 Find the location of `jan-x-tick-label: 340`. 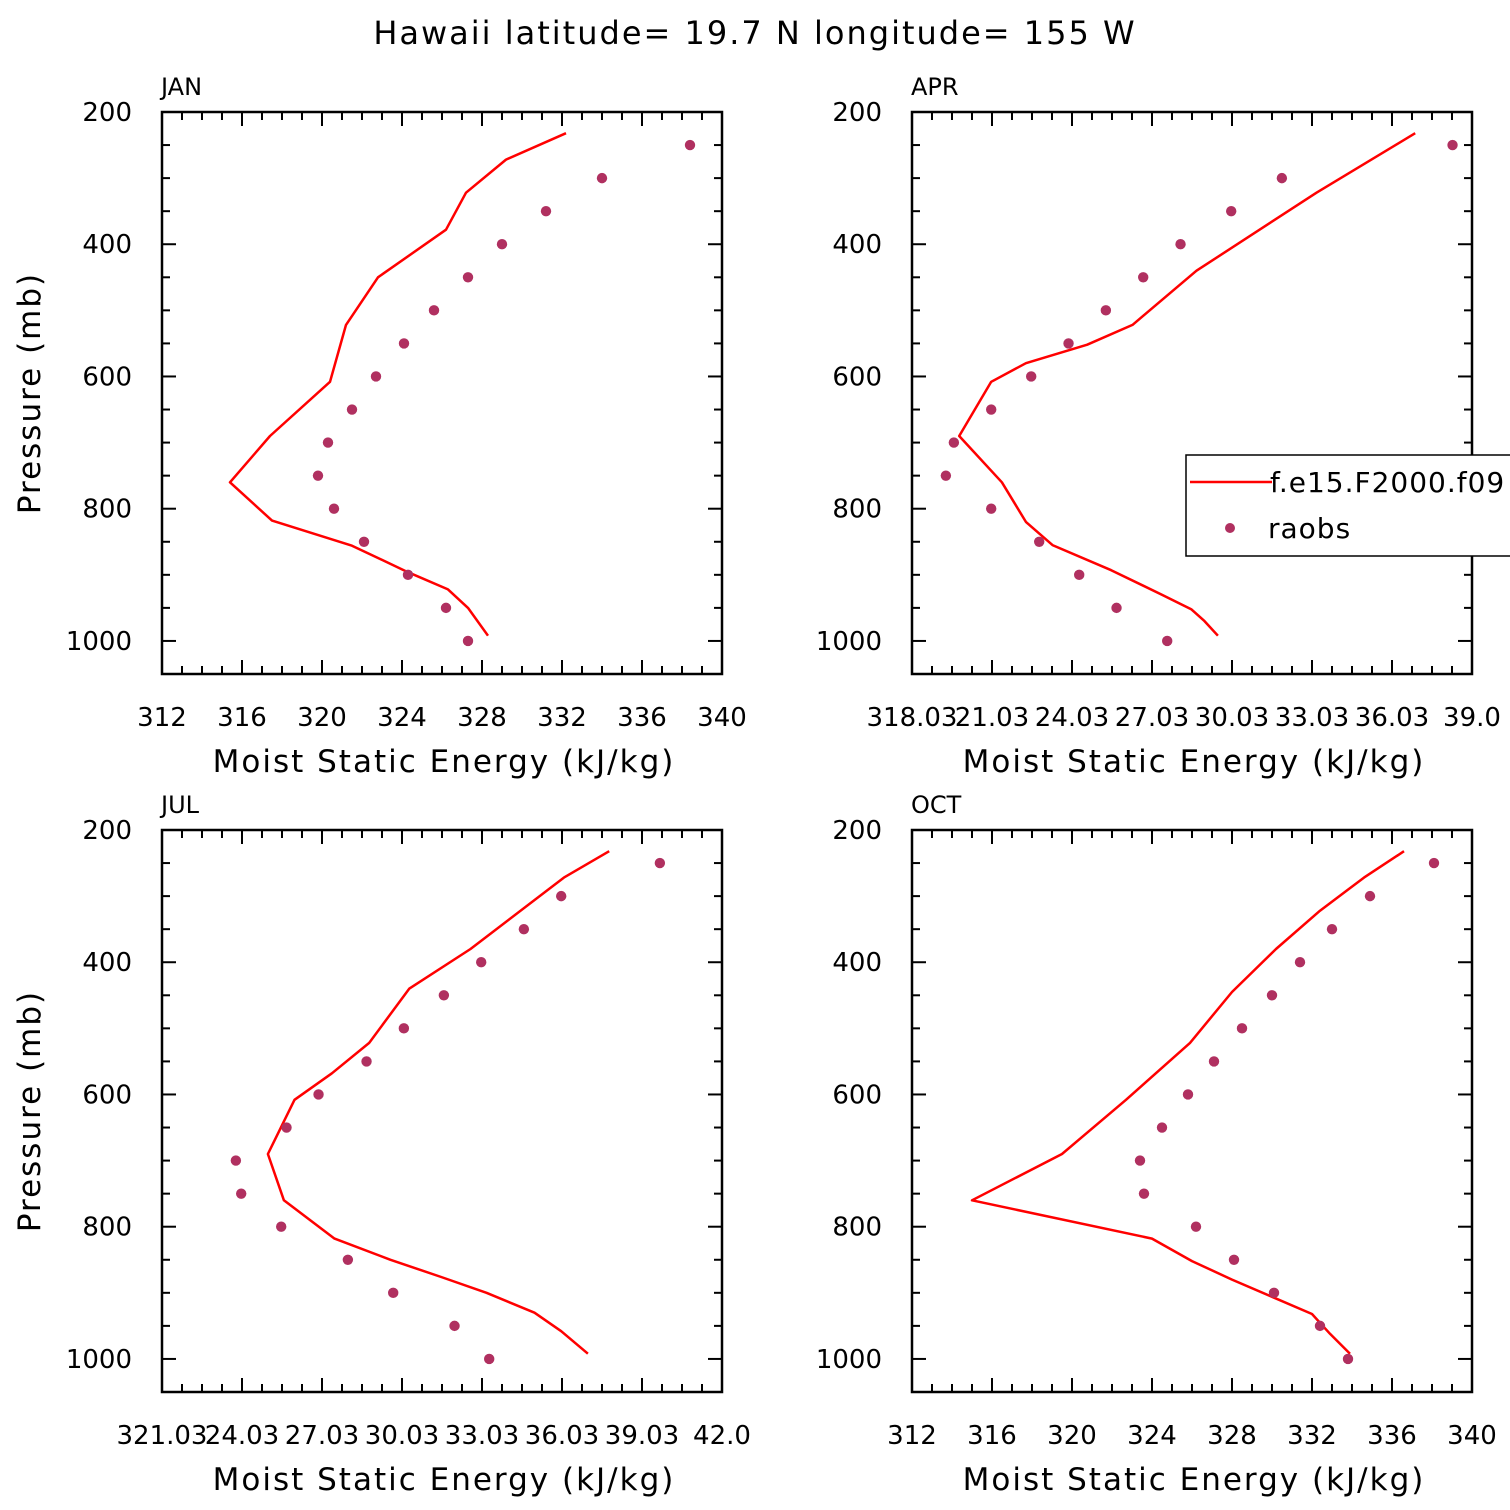

jan-x-tick-label: 340 is located at coordinates (722, 718).